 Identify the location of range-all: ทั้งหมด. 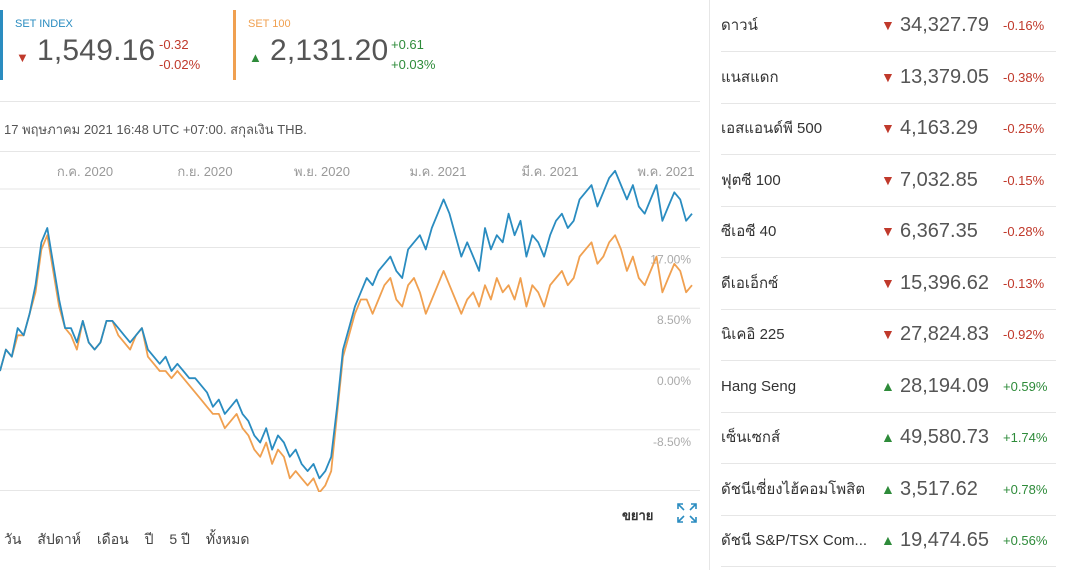
(227, 539).